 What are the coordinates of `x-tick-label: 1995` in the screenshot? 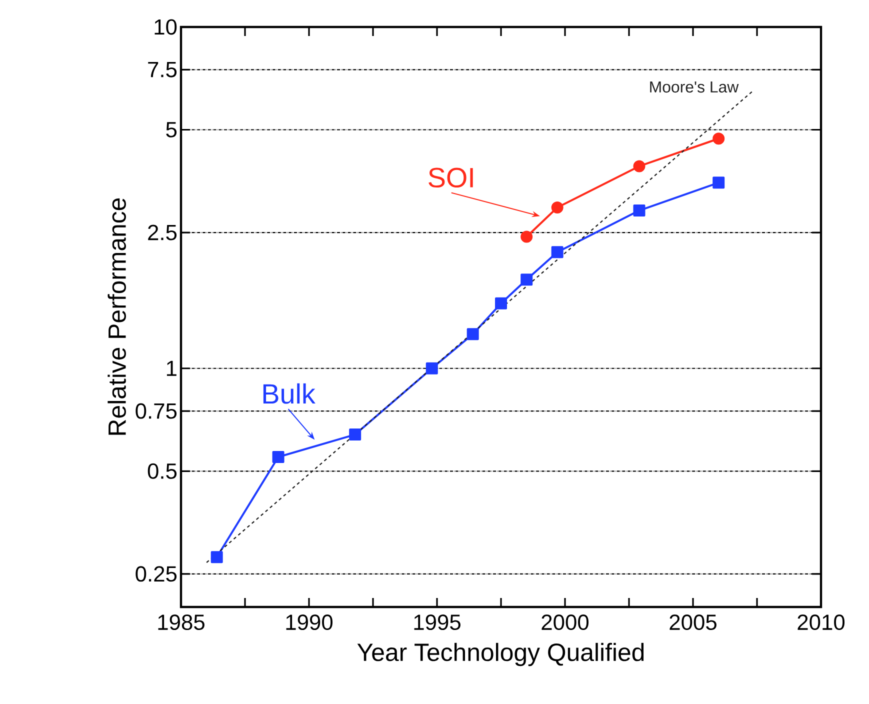 It's located at (437, 622).